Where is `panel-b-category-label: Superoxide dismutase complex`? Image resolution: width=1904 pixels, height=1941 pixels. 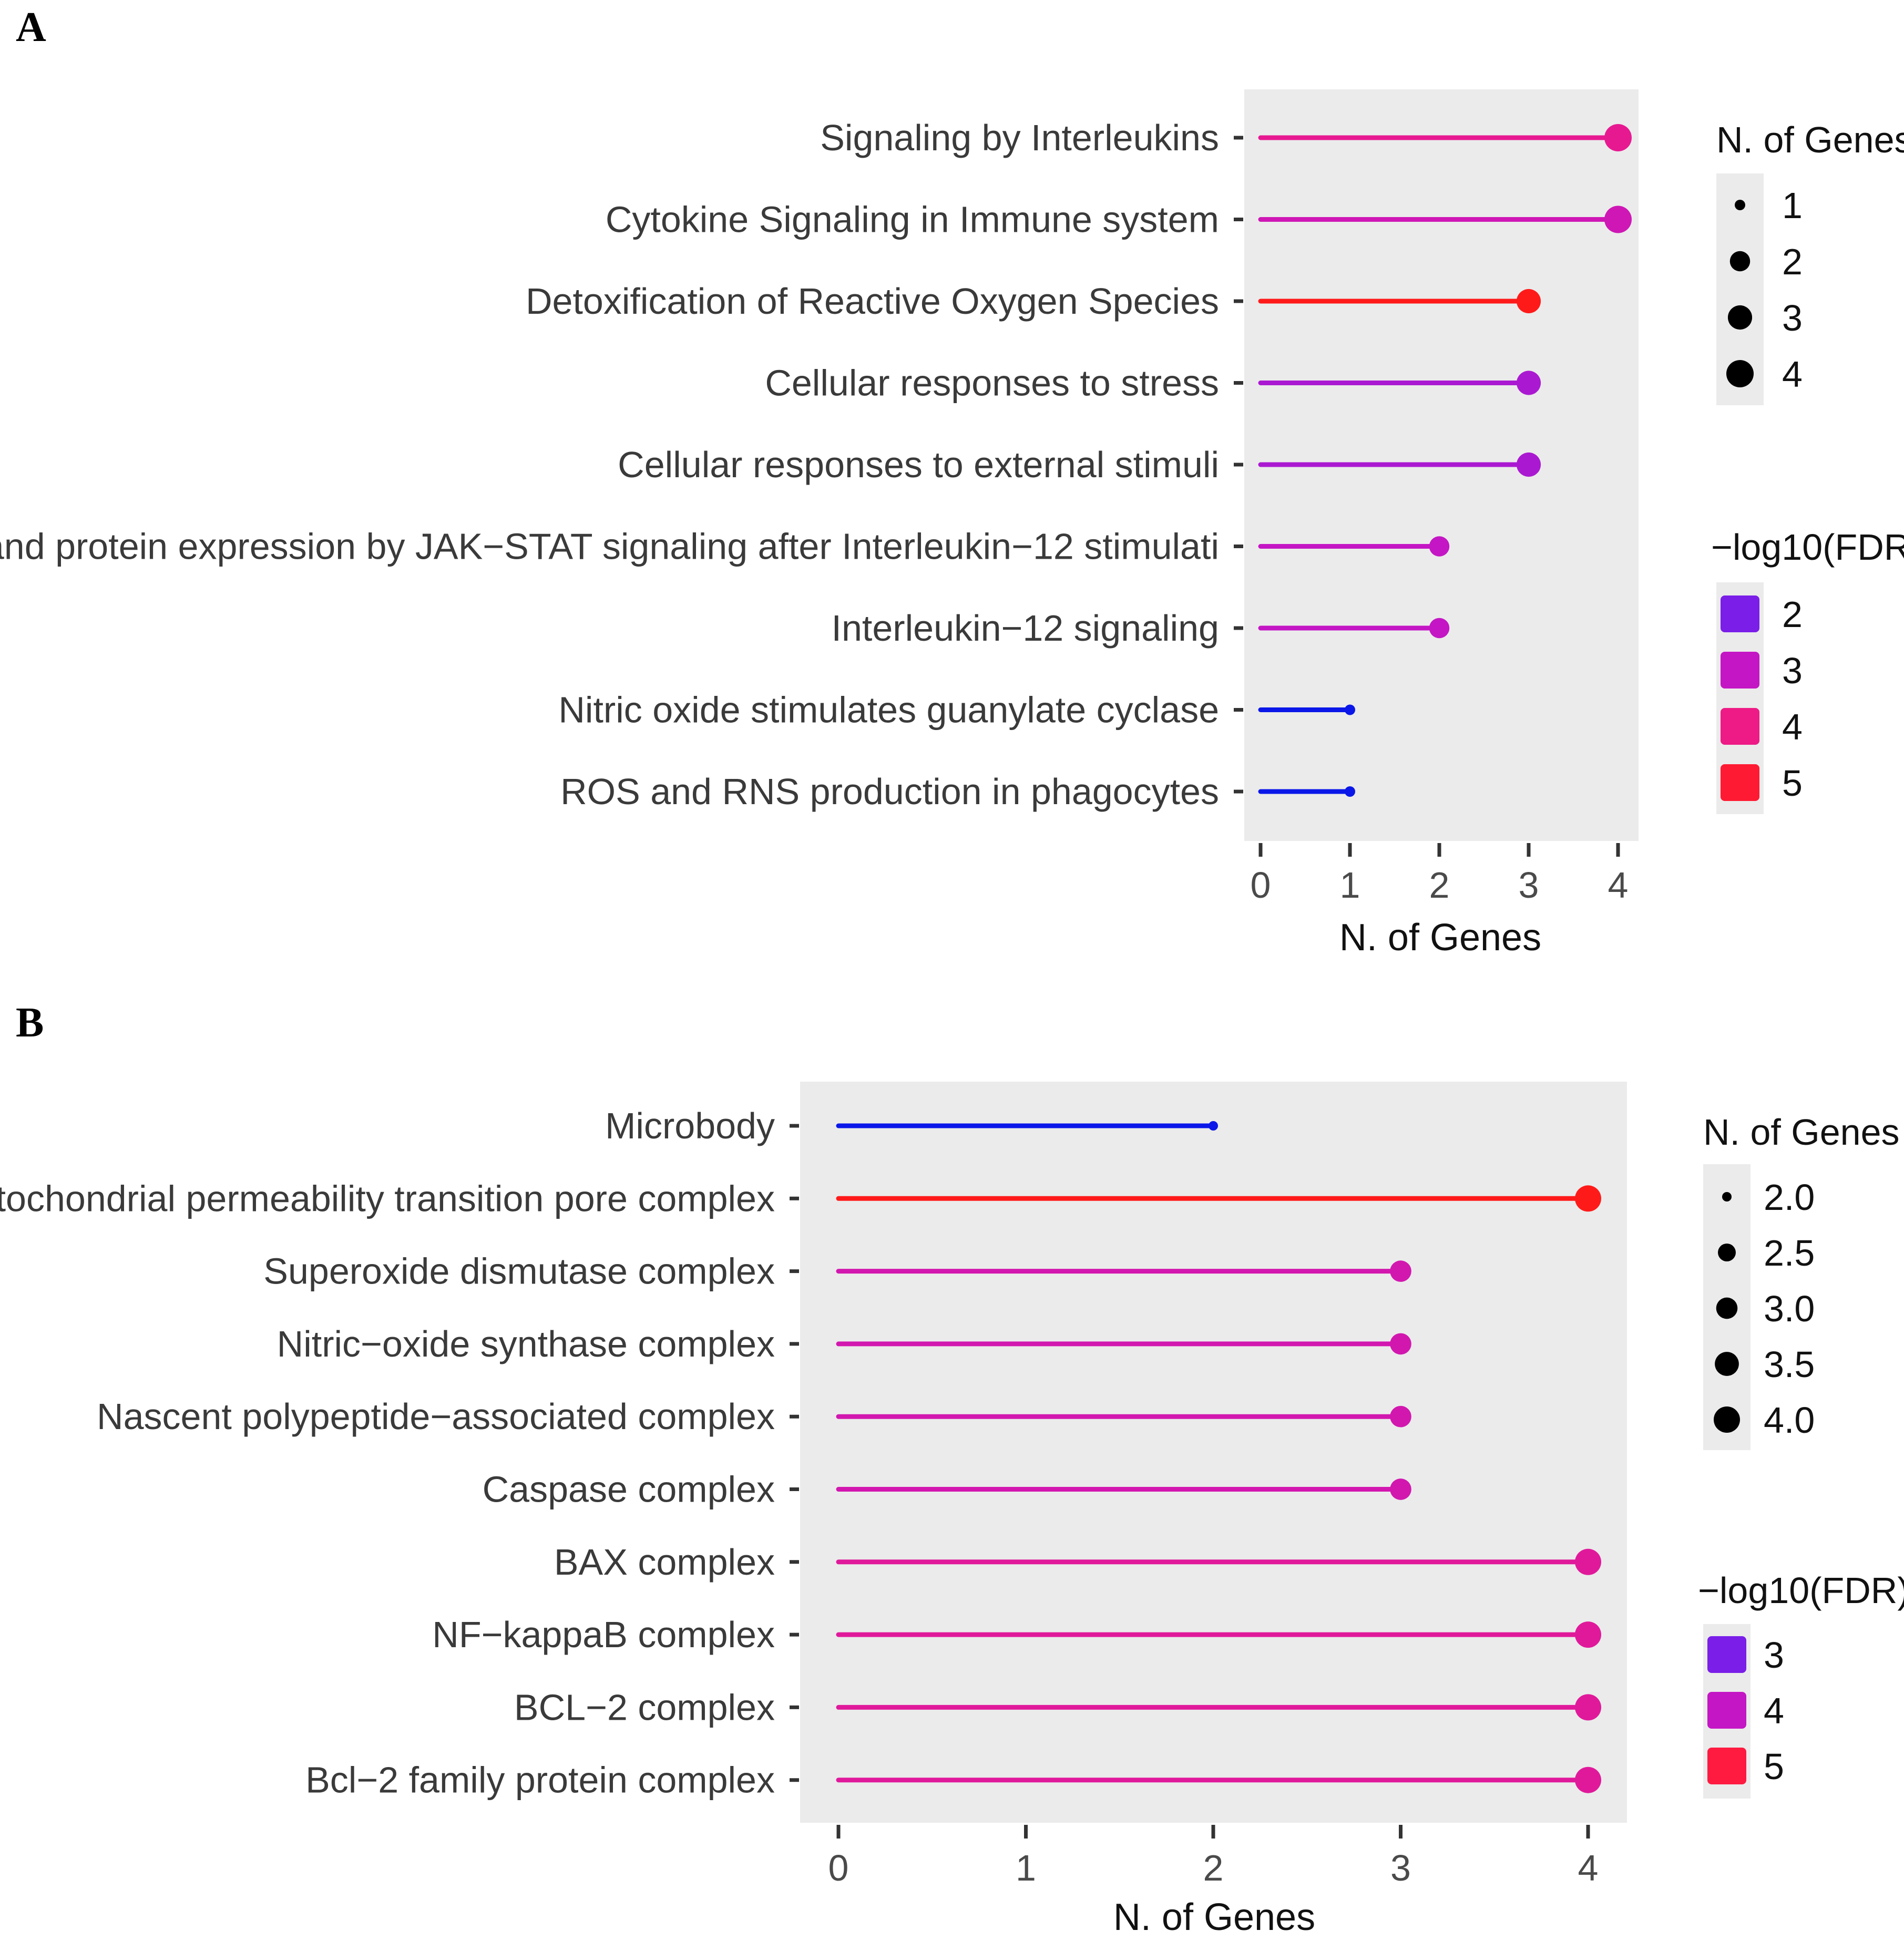
panel-b-category-label: Superoxide dismutase complex is located at coordinates (519, 1271).